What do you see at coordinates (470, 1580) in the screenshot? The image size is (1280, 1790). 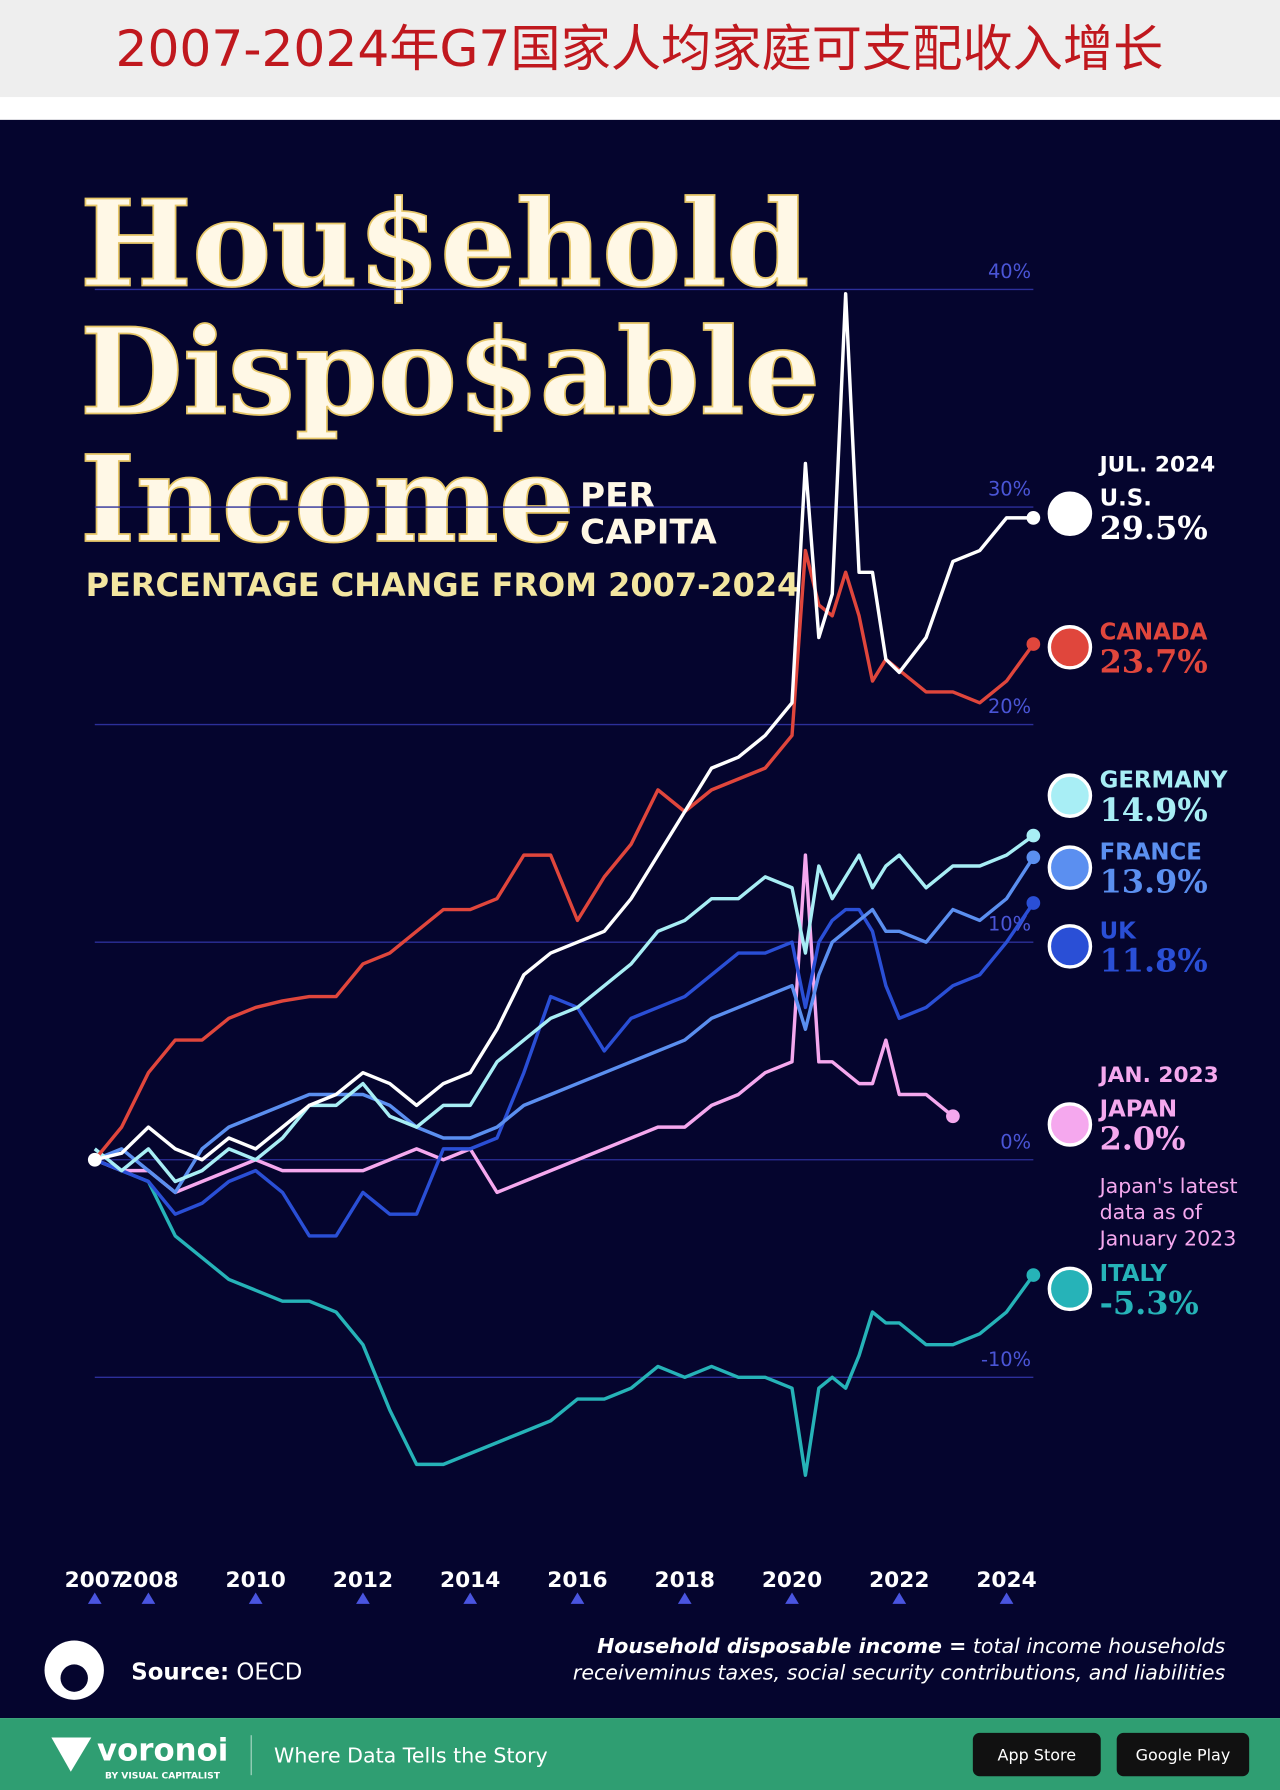 I see `x-tick-label: 2014` at bounding box center [470, 1580].